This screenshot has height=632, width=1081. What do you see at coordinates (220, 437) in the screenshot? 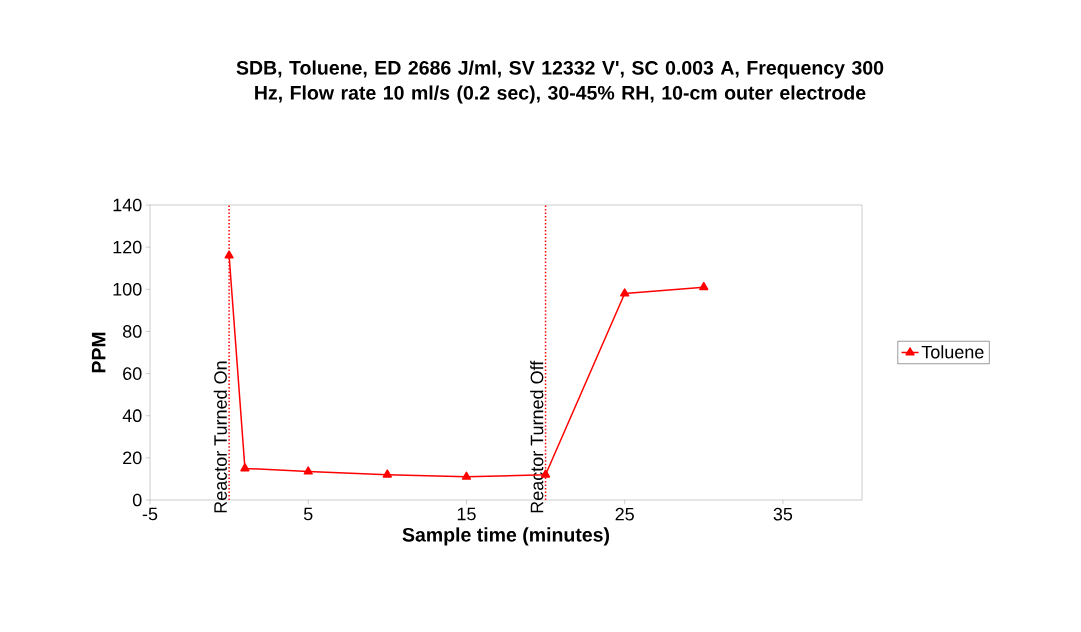
I see `ref-line-label: Reactor Turned On` at bounding box center [220, 437].